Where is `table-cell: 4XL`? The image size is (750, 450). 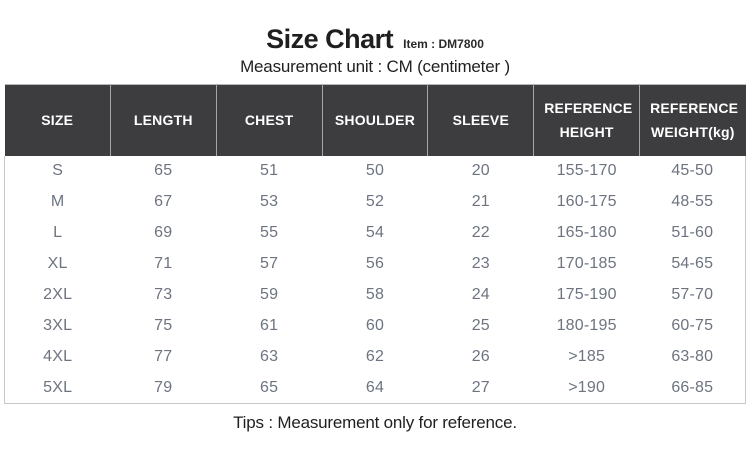 table-cell: 4XL is located at coordinates (58, 356).